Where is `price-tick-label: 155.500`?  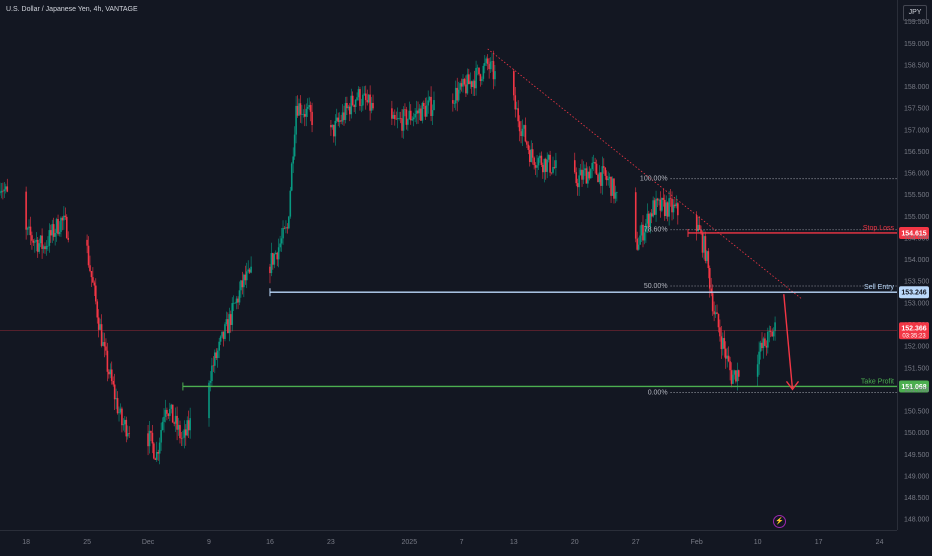
price-tick-label: 155.500 is located at coordinates (916, 195).